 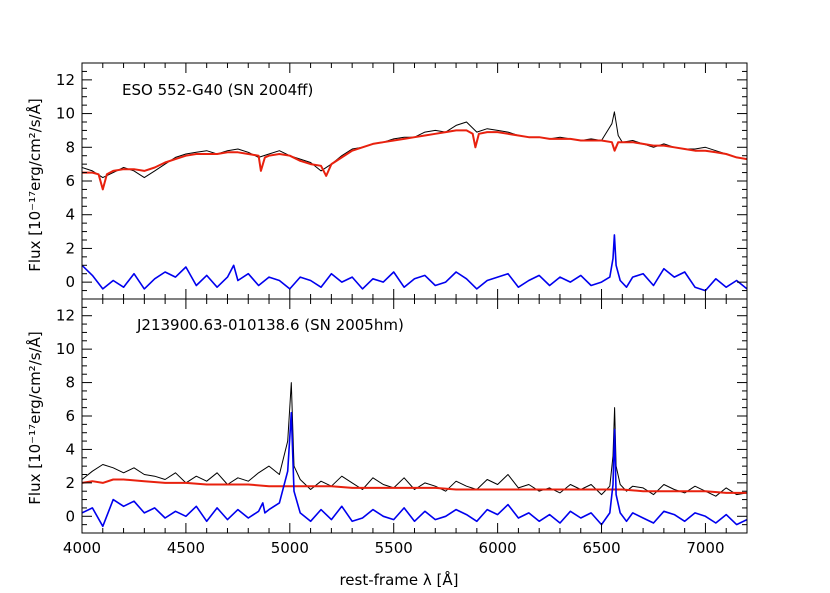 What do you see at coordinates (186, 548) in the screenshot?
I see `panel-1-xtick-label: 4500` at bounding box center [186, 548].